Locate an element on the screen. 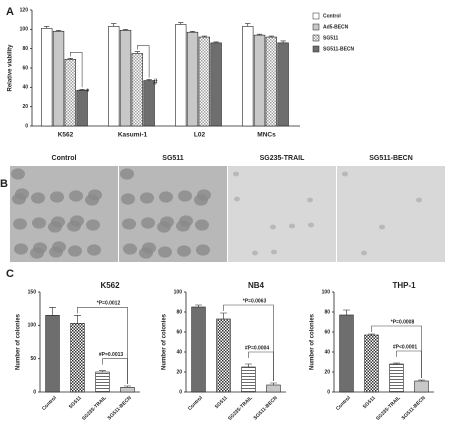  chart-title: THP-1 is located at coordinates (404, 285).